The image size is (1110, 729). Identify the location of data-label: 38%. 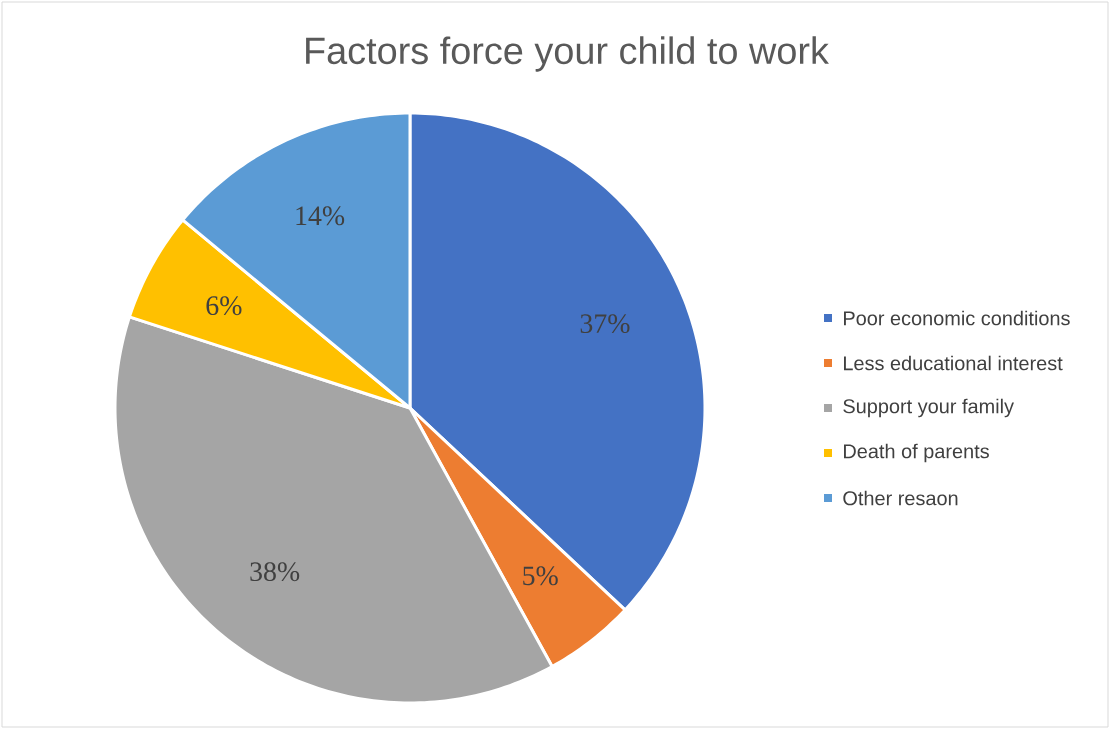
(275, 572).